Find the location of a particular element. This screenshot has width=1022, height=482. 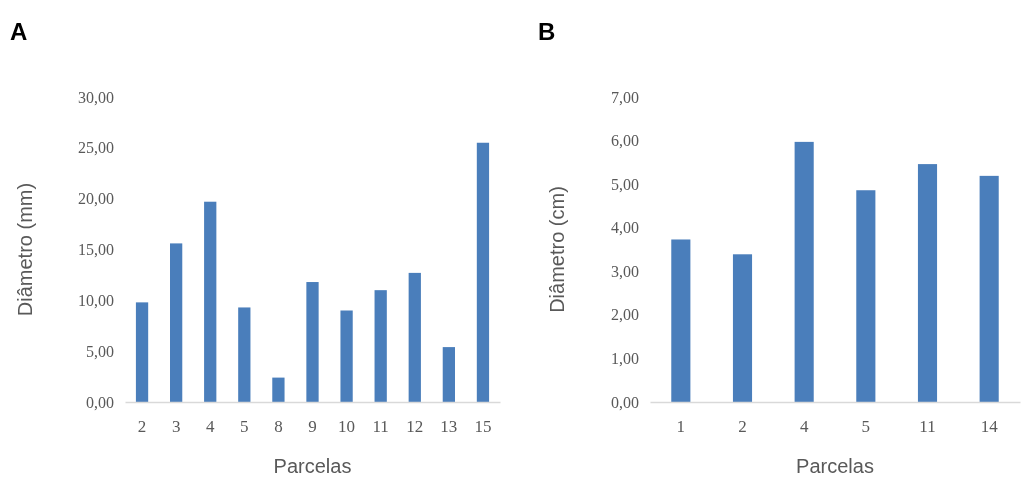

y-tick-label: 25,00 is located at coordinates (96, 148).